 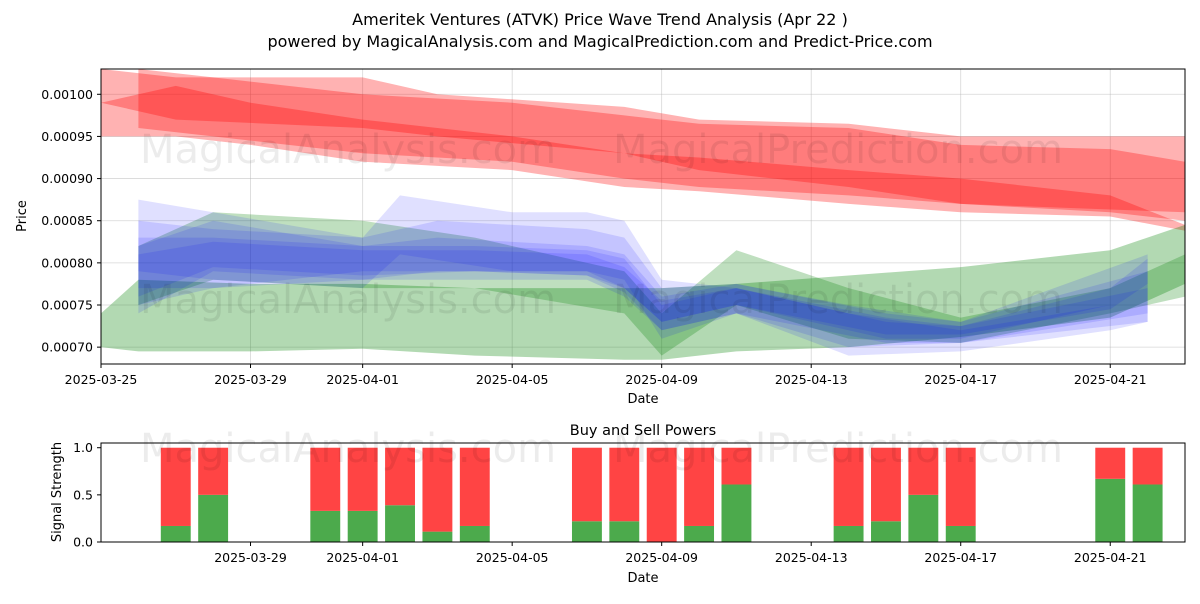 I want to click on watermark-analysis-bottom: MagicalAnalysis.com, so click(x=348, y=449).